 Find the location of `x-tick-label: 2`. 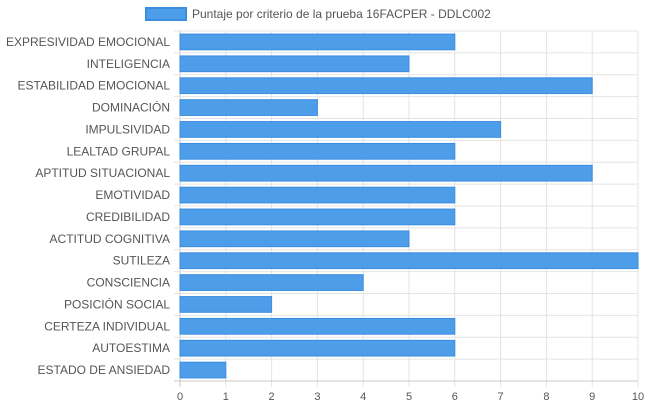

x-tick-label: 2 is located at coordinates (272, 397).